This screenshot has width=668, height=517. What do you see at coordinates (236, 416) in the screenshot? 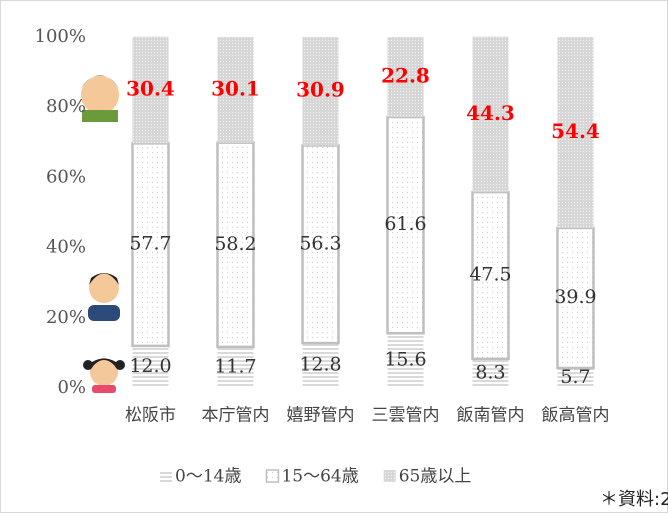
I see `x-tick-label: 本庁管内` at bounding box center [236, 416].